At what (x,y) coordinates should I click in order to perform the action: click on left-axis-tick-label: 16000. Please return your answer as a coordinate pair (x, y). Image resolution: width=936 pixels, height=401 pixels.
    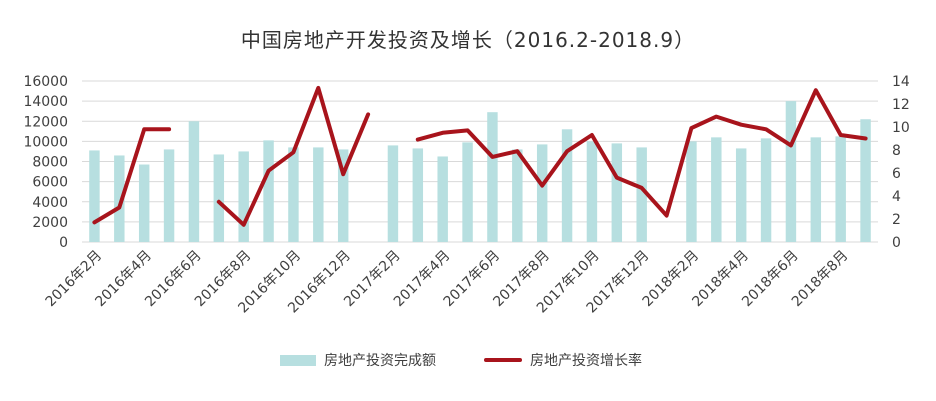
    Looking at the image, I should click on (45, 82).